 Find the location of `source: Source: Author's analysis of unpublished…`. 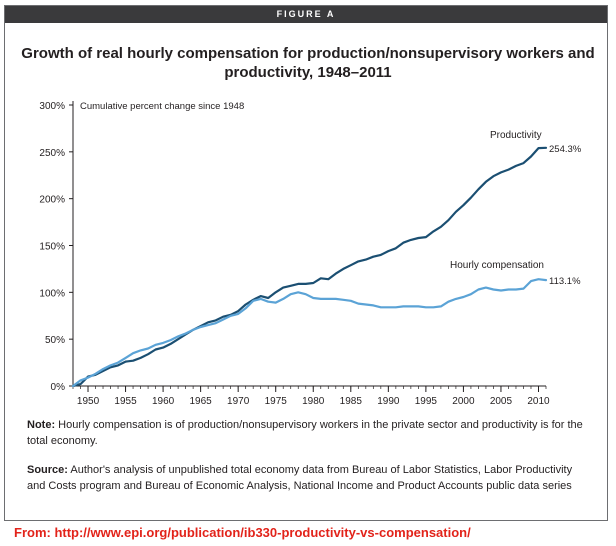

source: Source: Author's analysis of unpublished… is located at coordinates (307, 478).